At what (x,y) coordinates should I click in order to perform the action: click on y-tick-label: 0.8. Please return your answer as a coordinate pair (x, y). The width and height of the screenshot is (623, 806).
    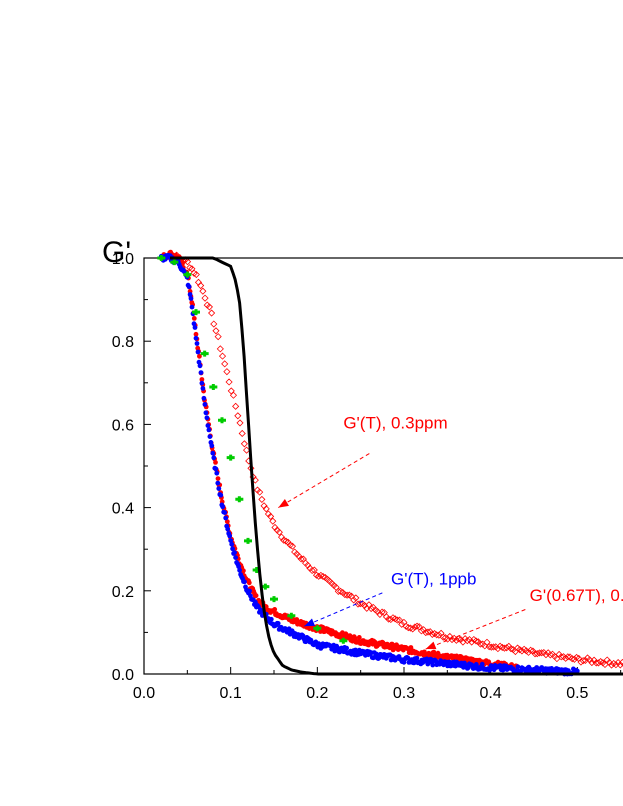
    Looking at the image, I should click on (123, 342).